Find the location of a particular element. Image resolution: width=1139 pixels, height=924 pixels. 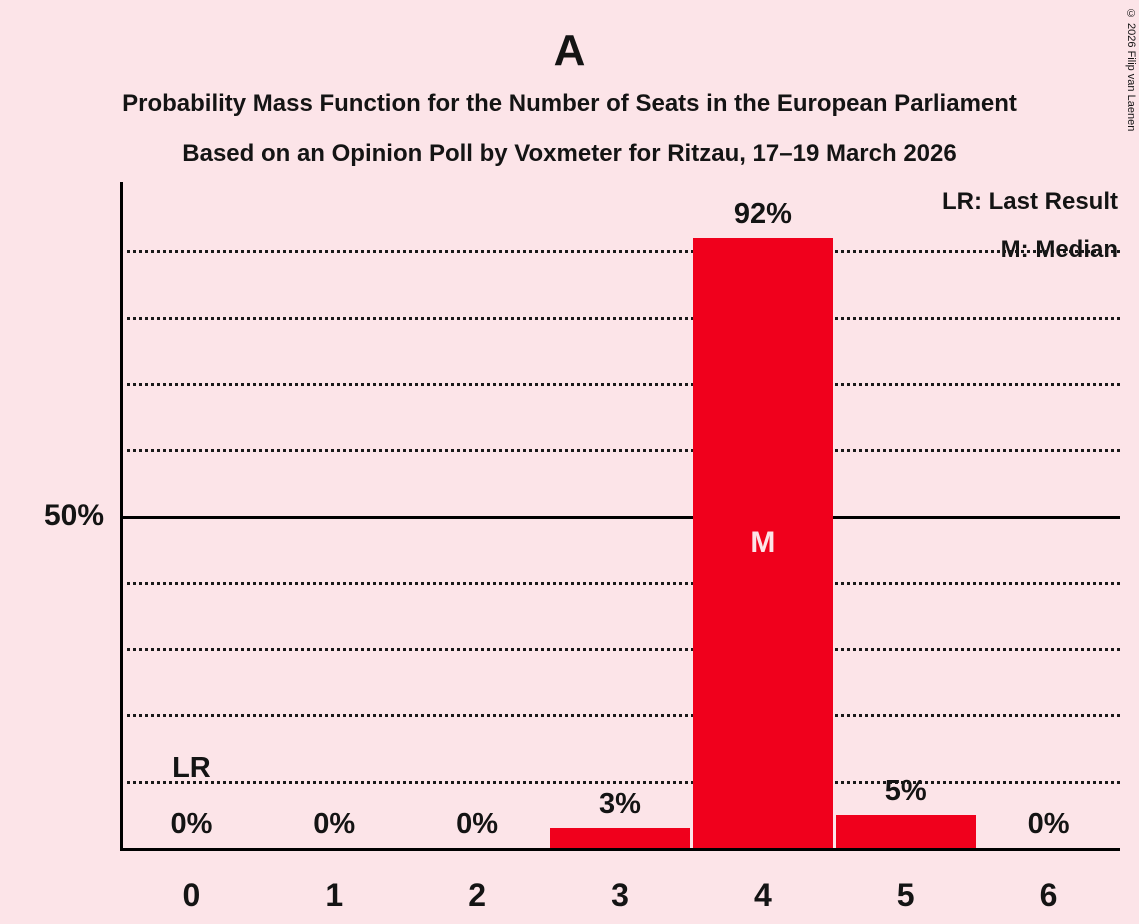

copyright-notice: © 2026 Filip van Laenen is located at coordinates (1131, 70).